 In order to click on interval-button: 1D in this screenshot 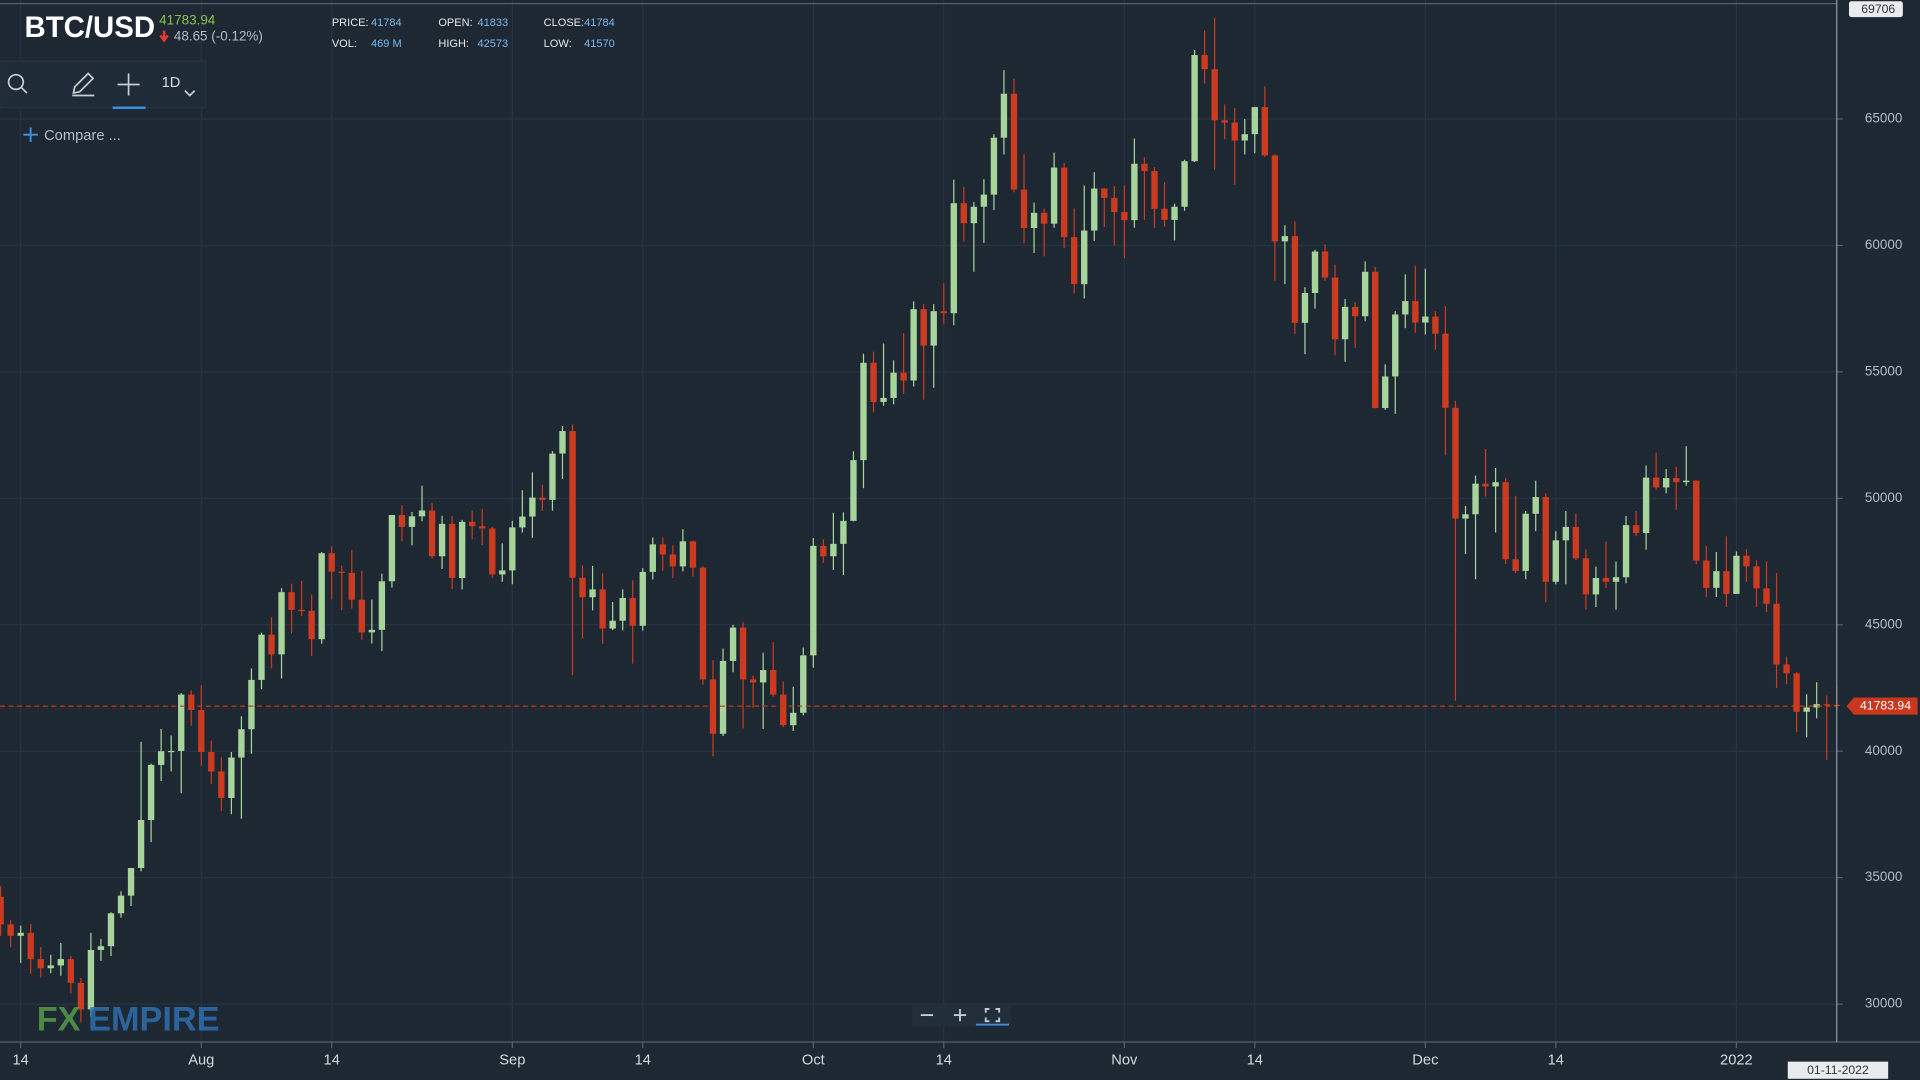, I will do `click(171, 83)`.